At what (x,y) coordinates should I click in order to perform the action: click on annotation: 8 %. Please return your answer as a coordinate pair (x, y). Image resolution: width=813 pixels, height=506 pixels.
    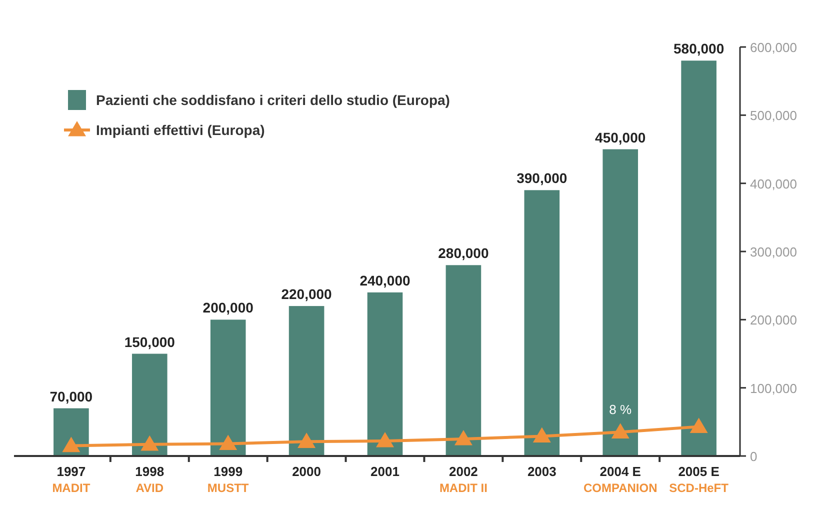
    Looking at the image, I should click on (620, 410).